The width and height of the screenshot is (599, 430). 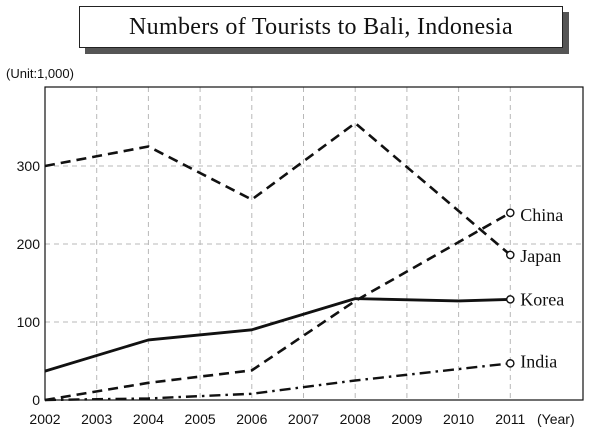 What do you see at coordinates (44, 419) in the screenshot?
I see `x-tick-label: 2002` at bounding box center [44, 419].